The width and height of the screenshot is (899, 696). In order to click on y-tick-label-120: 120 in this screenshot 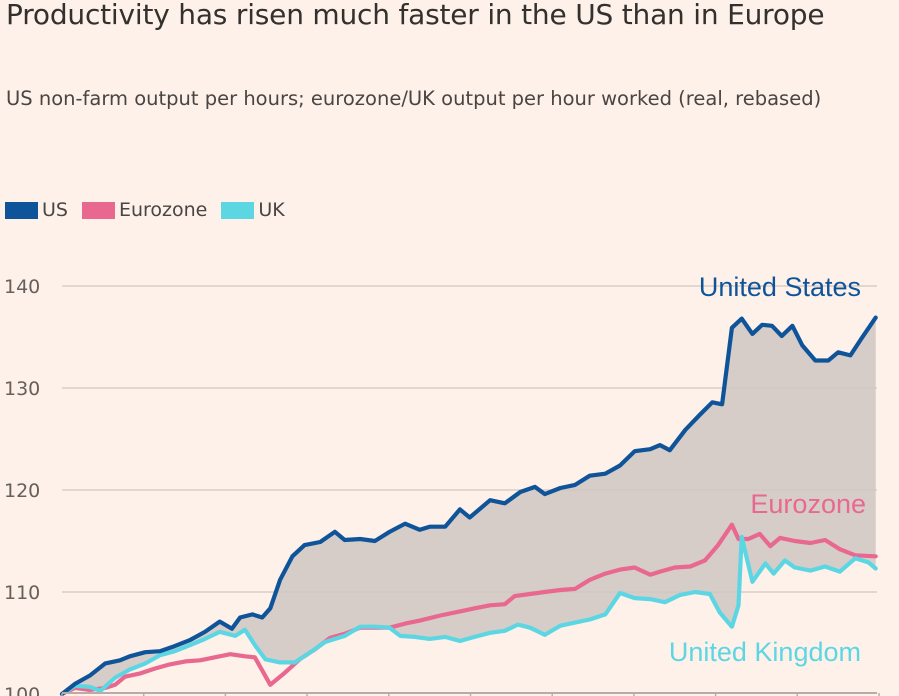, I will do `click(22, 491)`.